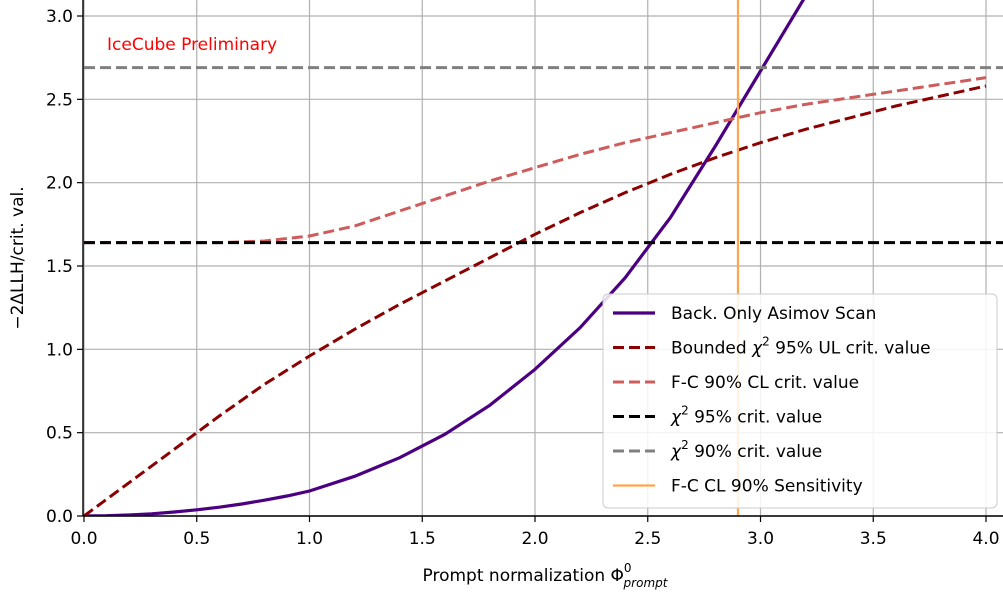 The width and height of the screenshot is (1003, 594). I want to click on legend-entry-back-only-asimov-scan: Back. Only Asimov Scan, so click(773, 314).